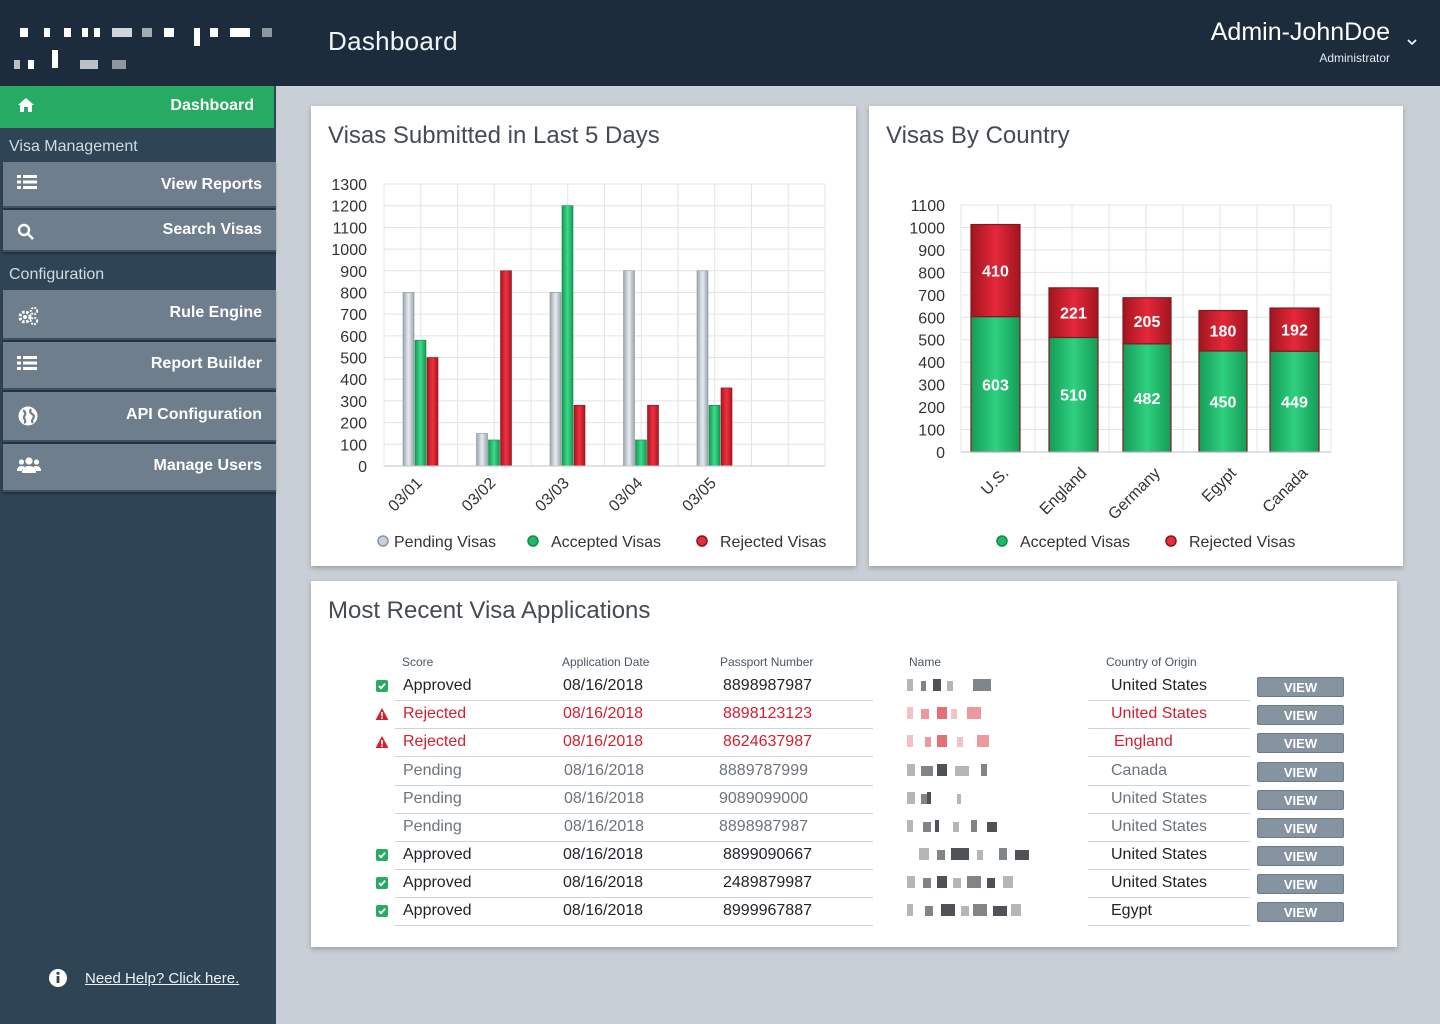 This screenshot has height=1024, width=1440. Describe the element at coordinates (699, 495) in the screenshot. I see `x-tick-label: 03/05` at that location.